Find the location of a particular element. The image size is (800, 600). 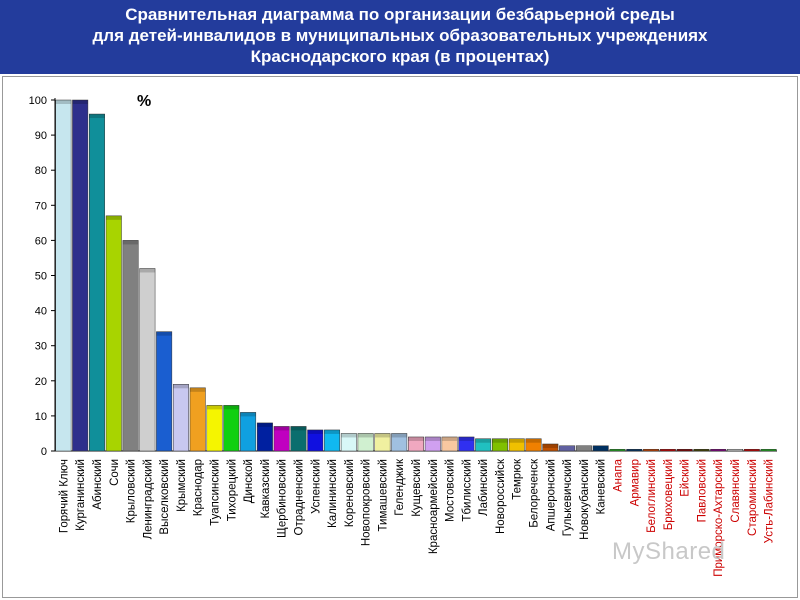

x-tick-label: Каневский is located at coordinates (602, 486).